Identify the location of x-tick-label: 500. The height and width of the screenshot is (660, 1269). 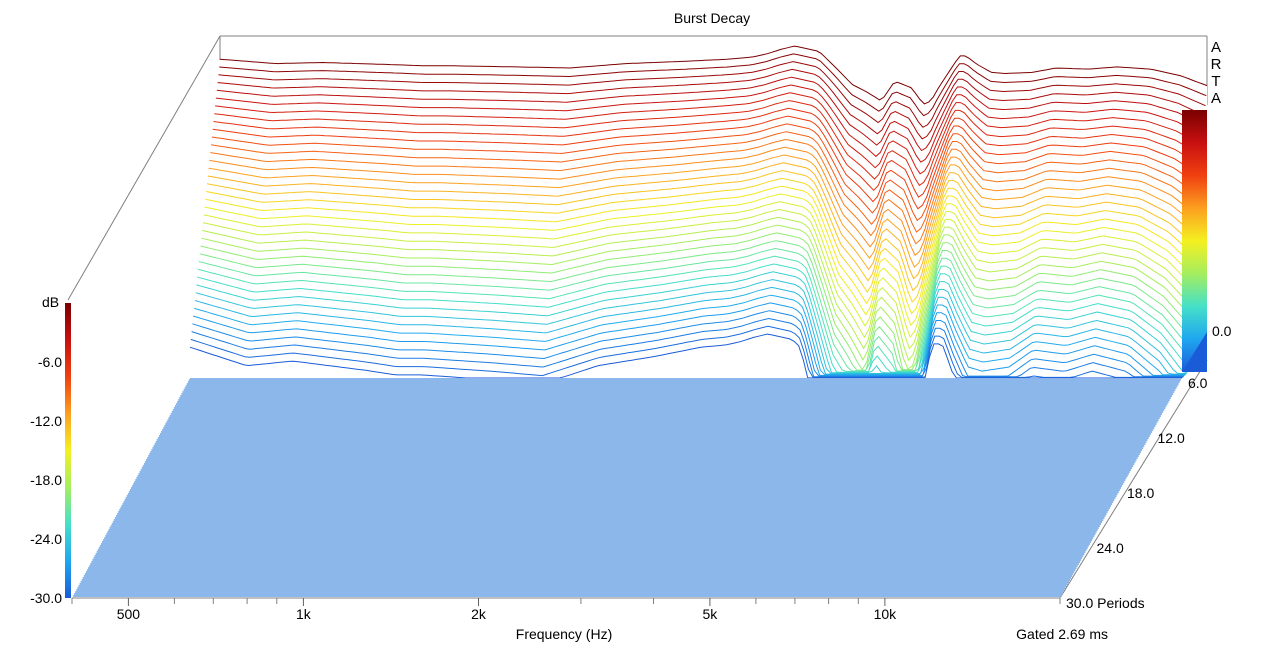
(129, 614).